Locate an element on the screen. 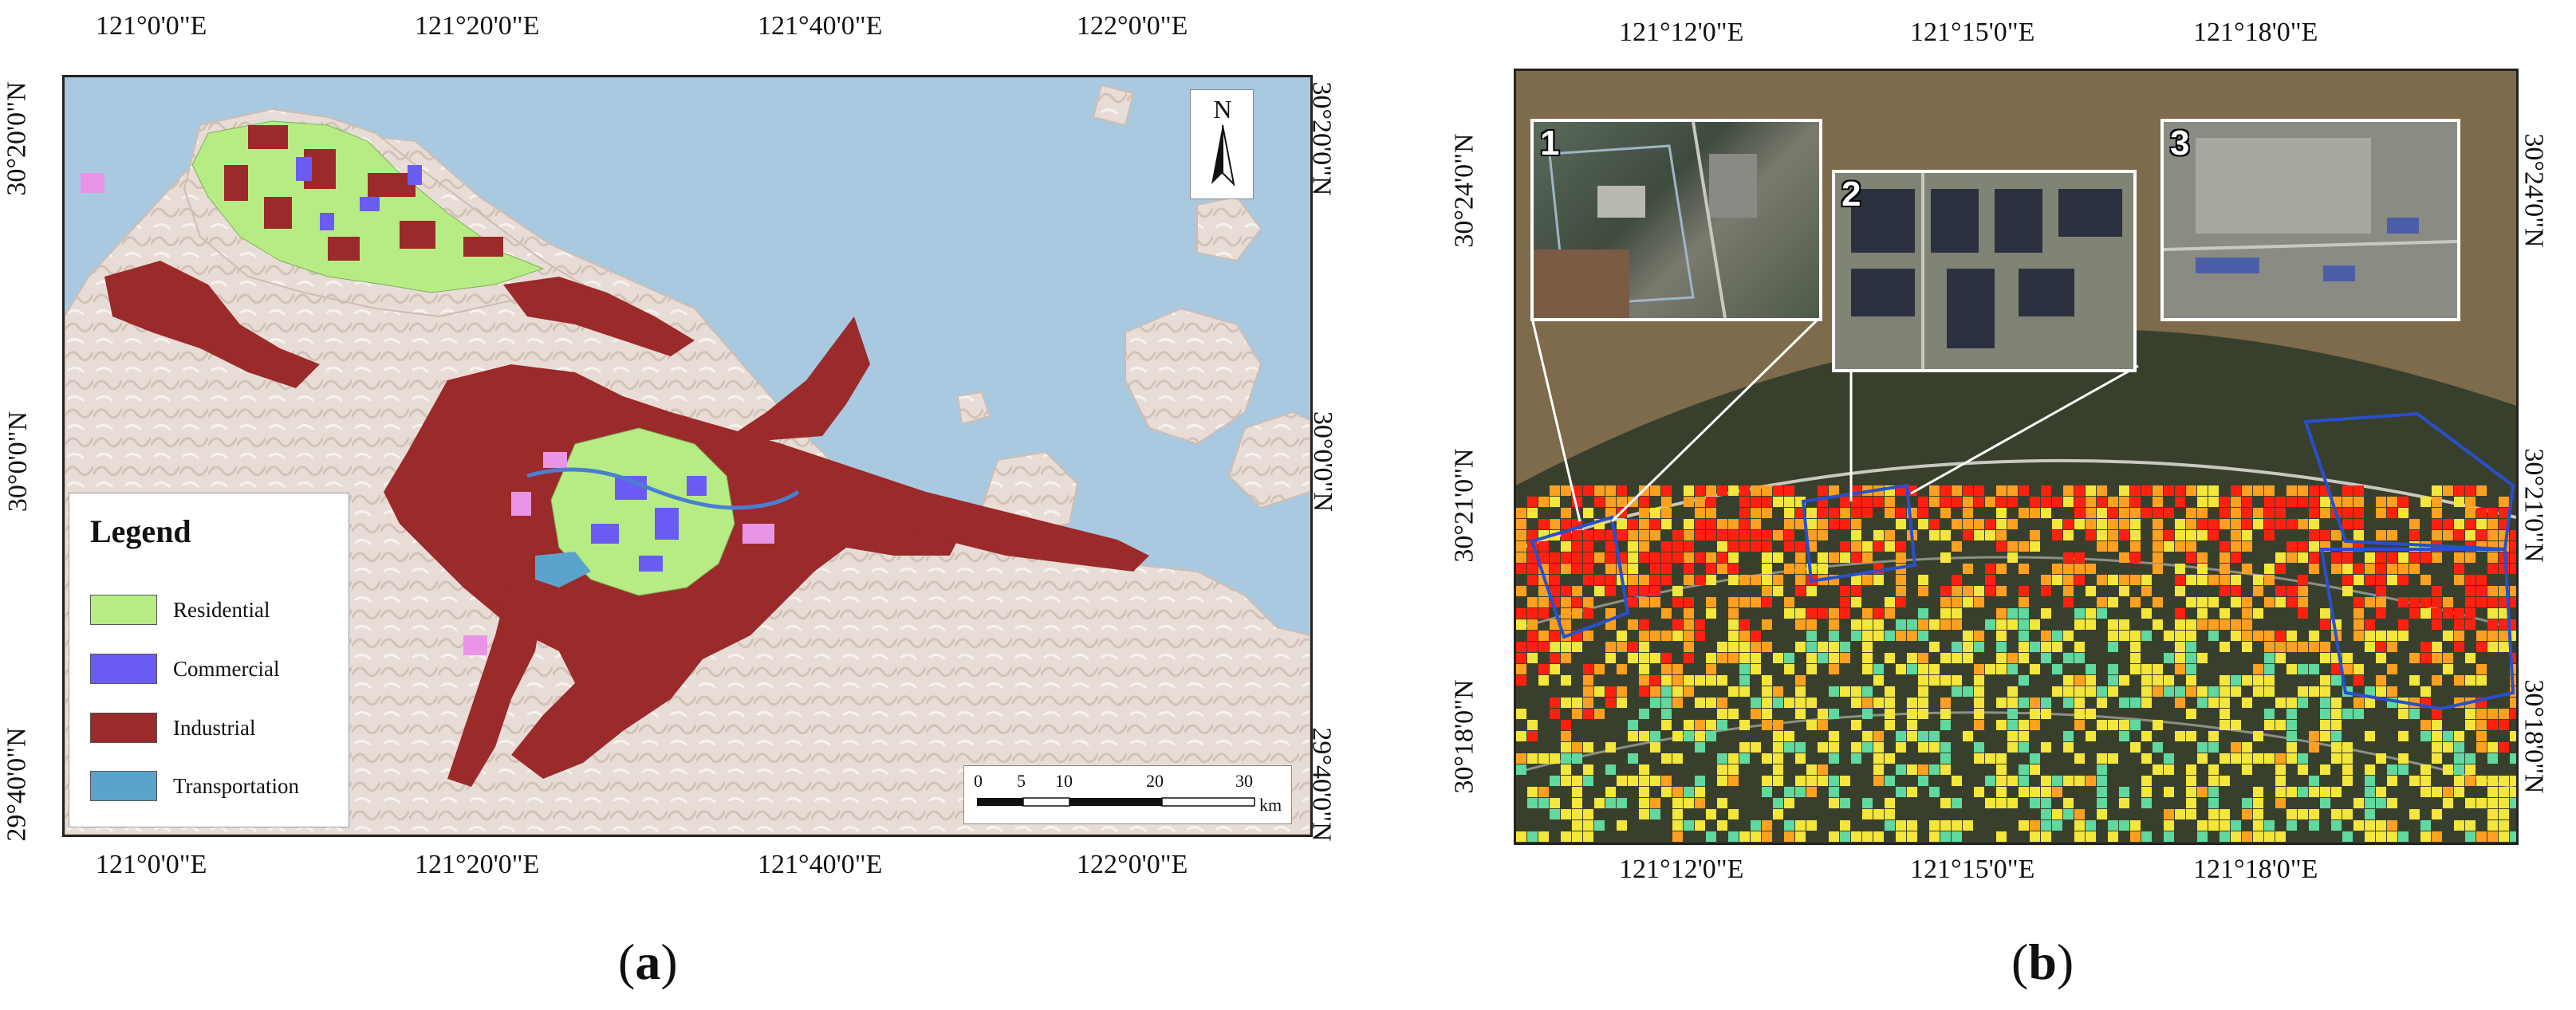 The image size is (2576, 1010). lat-label-left: 29°40'0"N is located at coordinates (17, 785).